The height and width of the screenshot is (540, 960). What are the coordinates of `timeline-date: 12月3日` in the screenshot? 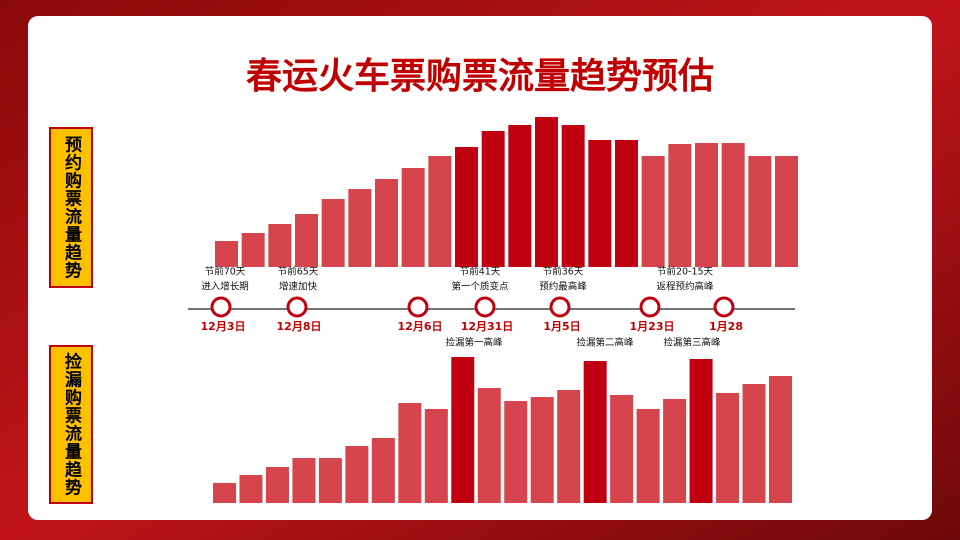 It's located at (223, 326).